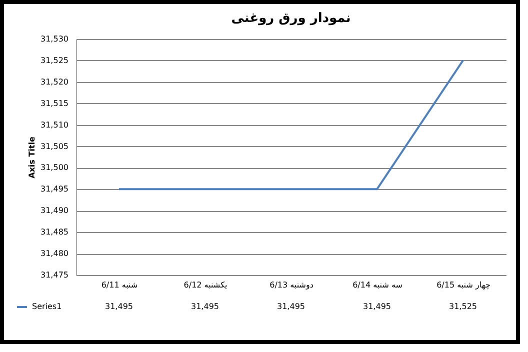 The height and width of the screenshot is (352, 528). I want to click on x-tick-label: یکشنبه 6/12, so click(206, 285).